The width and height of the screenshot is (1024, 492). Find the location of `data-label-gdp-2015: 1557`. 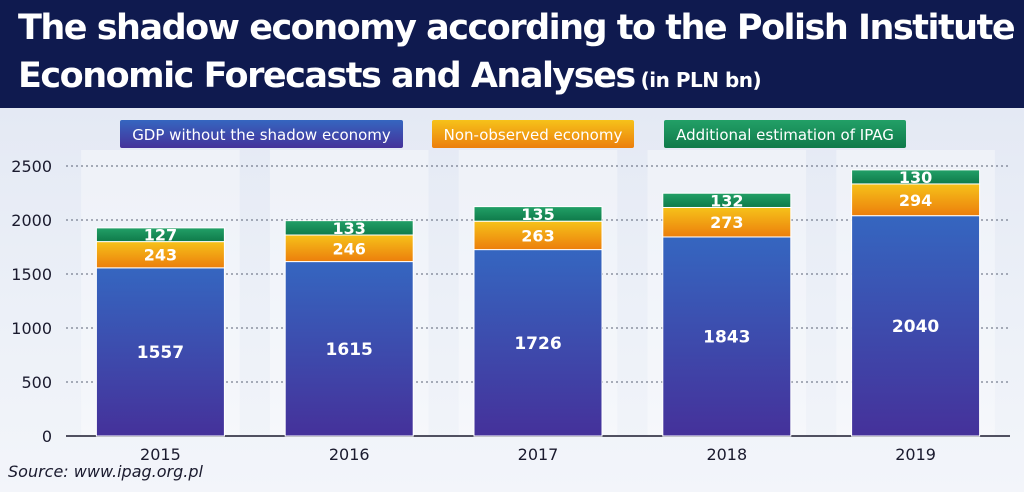

data-label-gdp-2015: 1557 is located at coordinates (160, 353).